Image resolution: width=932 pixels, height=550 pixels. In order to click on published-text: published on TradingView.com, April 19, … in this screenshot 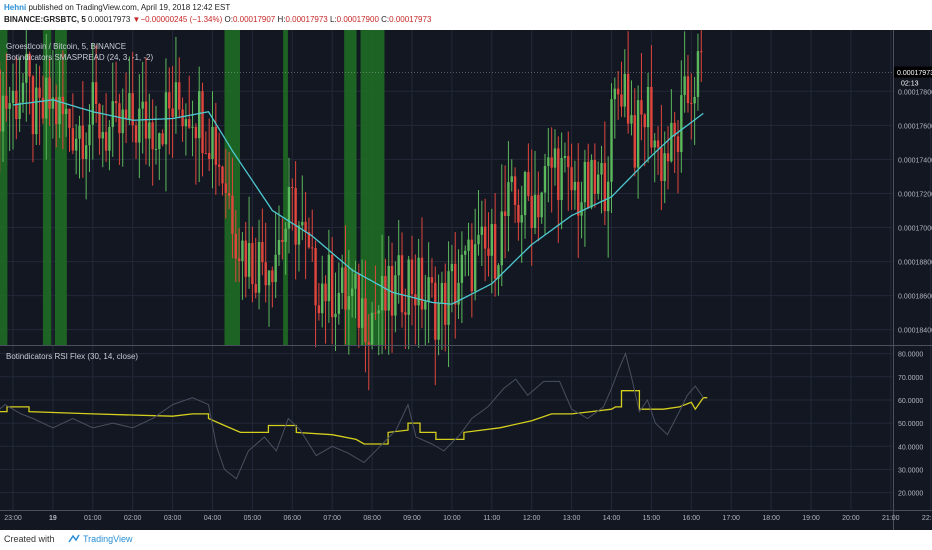, I will do `click(129, 7)`.